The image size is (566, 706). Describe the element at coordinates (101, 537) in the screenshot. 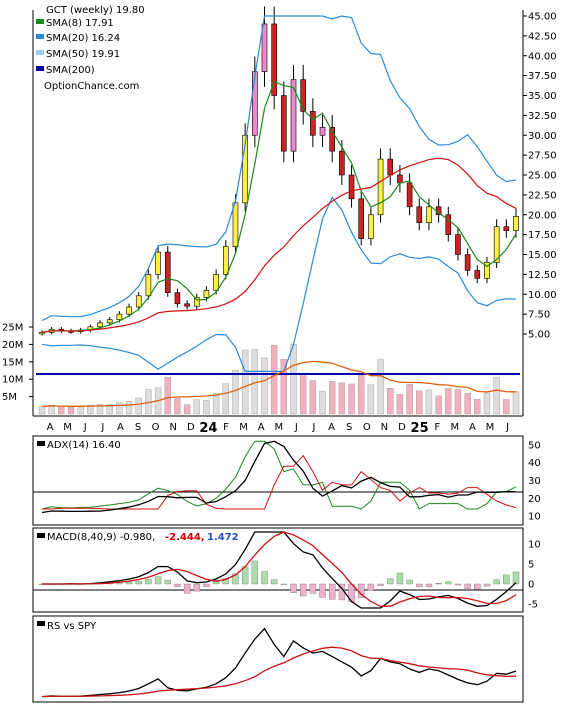

I see `macd-title: MACD(8,40,9) -0.980,` at that location.